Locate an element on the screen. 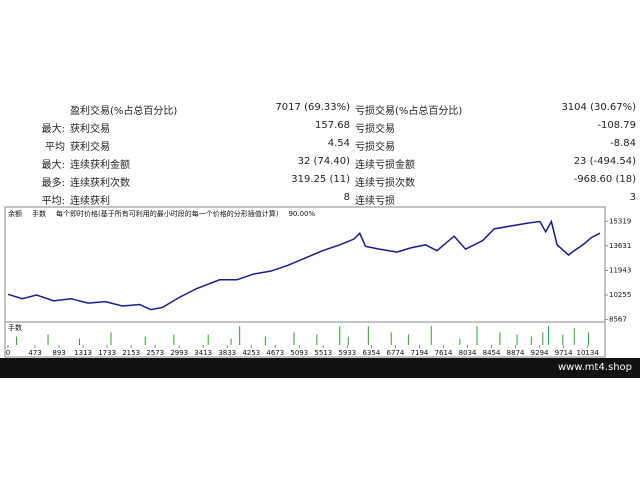 This screenshot has width=640, height=480. stats-row: 最大: 获利交易 157.68 亏损交易 -108.79 is located at coordinates (320, 127).